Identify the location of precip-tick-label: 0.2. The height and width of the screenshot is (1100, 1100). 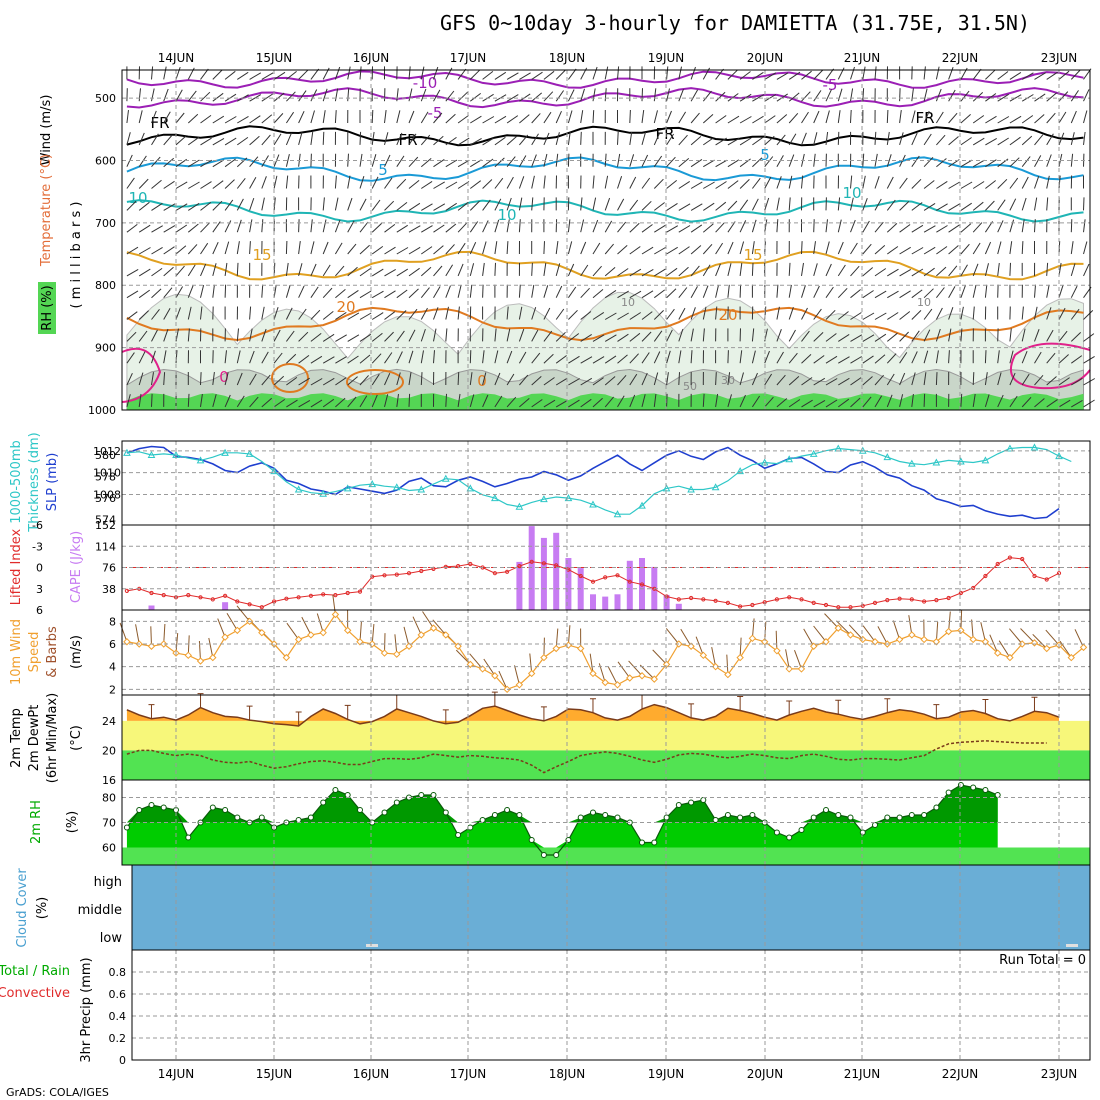
(118, 1038).